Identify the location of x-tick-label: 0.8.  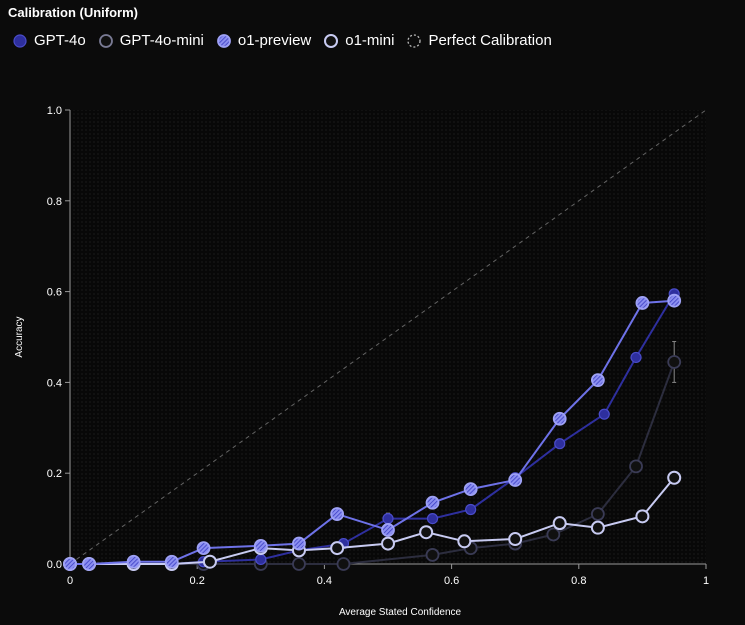
(578, 581).